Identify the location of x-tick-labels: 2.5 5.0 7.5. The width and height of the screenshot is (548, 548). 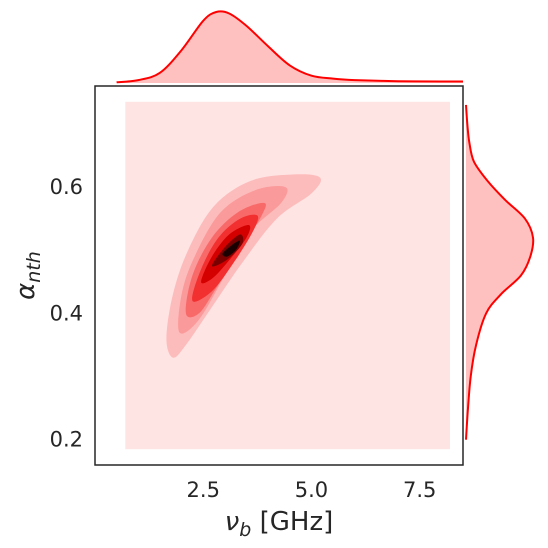
(312, 490).